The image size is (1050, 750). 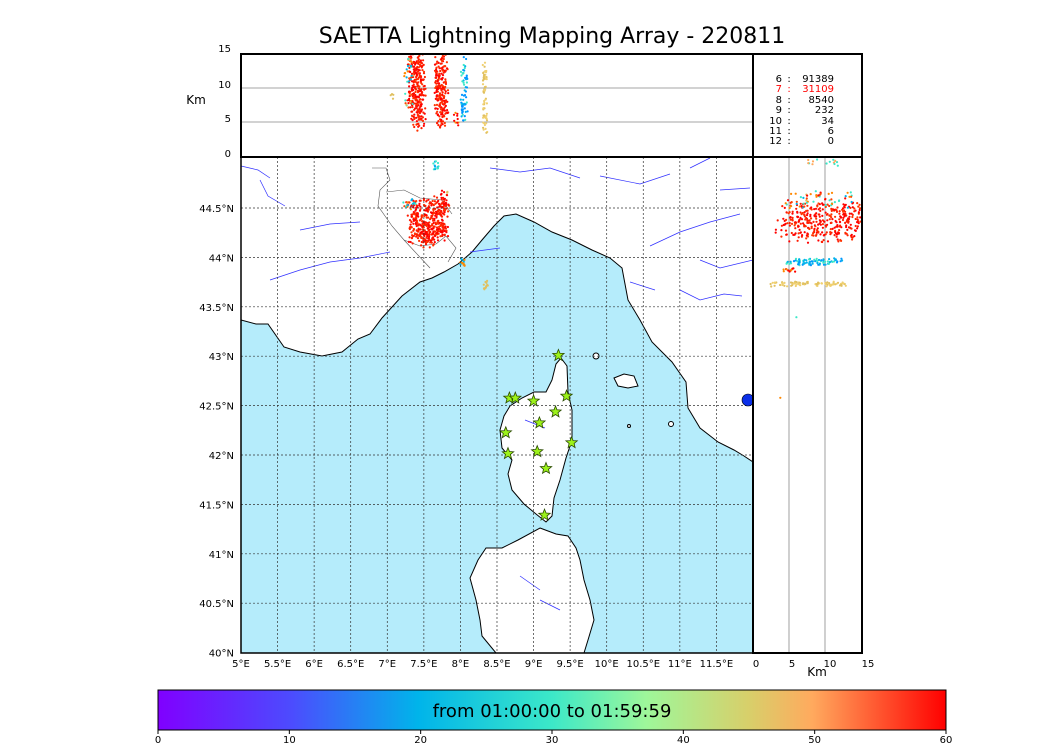 I want to click on colorbar-tick-label: 0, so click(x=158, y=740).